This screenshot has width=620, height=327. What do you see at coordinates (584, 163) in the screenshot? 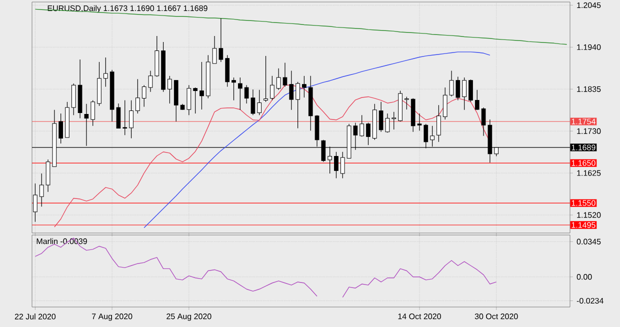
I see `ref-line-label: 1.1650` at bounding box center [584, 163].